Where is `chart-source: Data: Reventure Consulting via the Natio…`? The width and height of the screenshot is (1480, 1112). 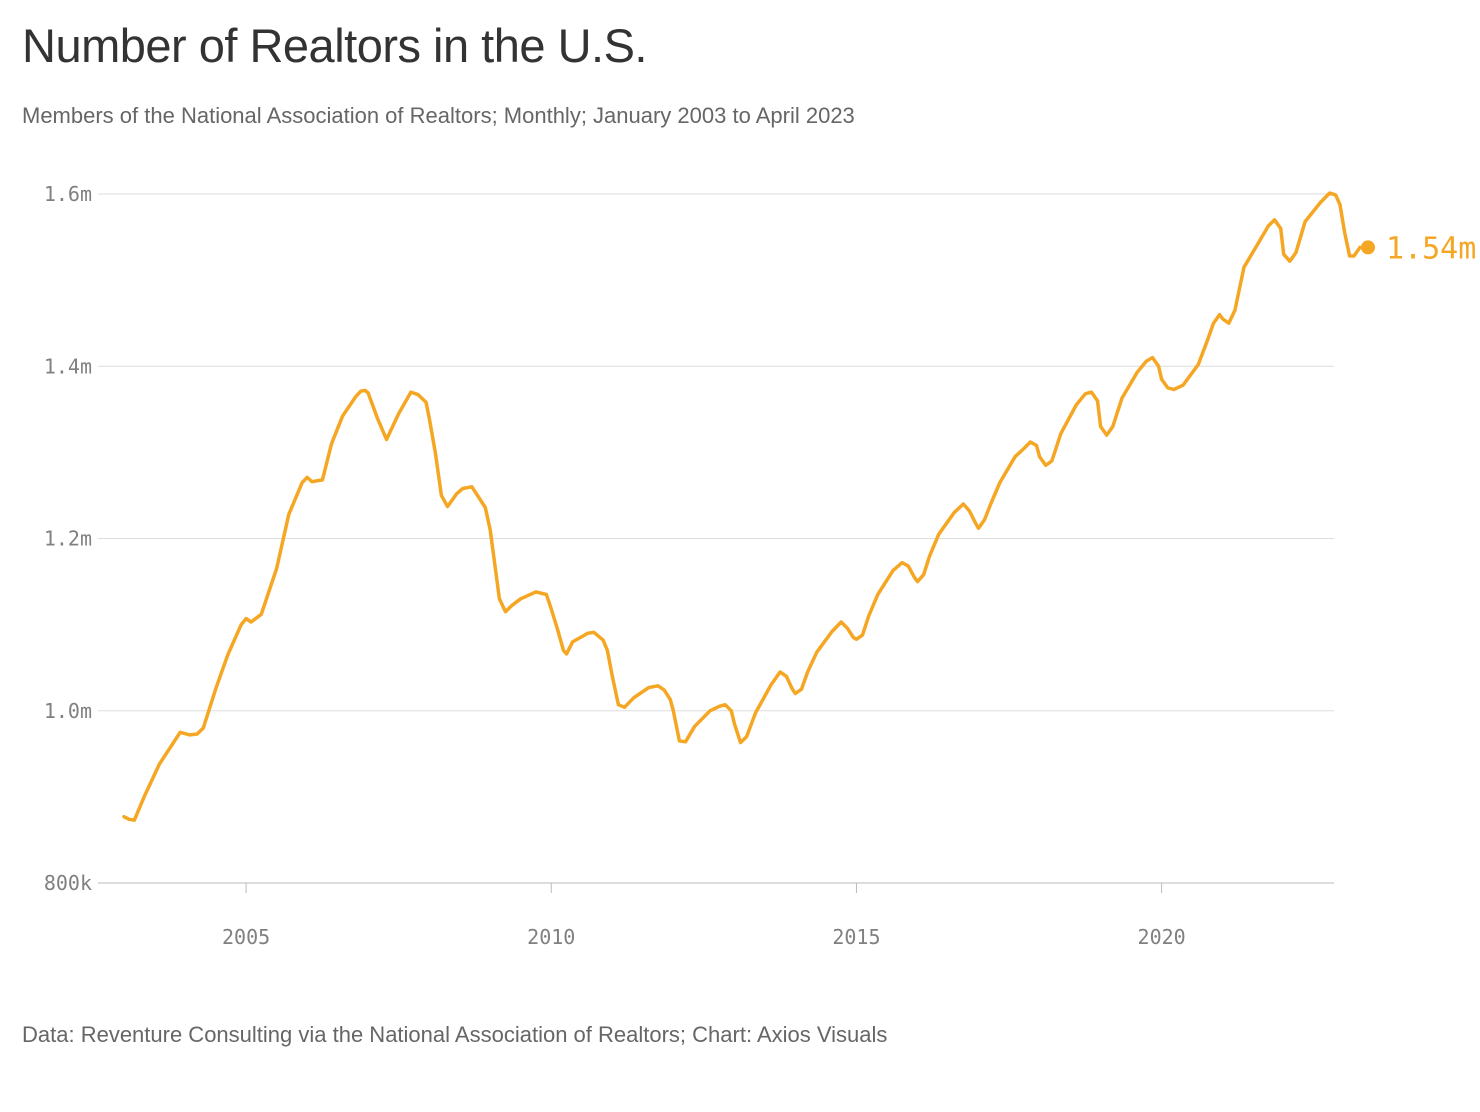 chart-source: Data: Reventure Consulting via the Natio… is located at coordinates (455, 1034).